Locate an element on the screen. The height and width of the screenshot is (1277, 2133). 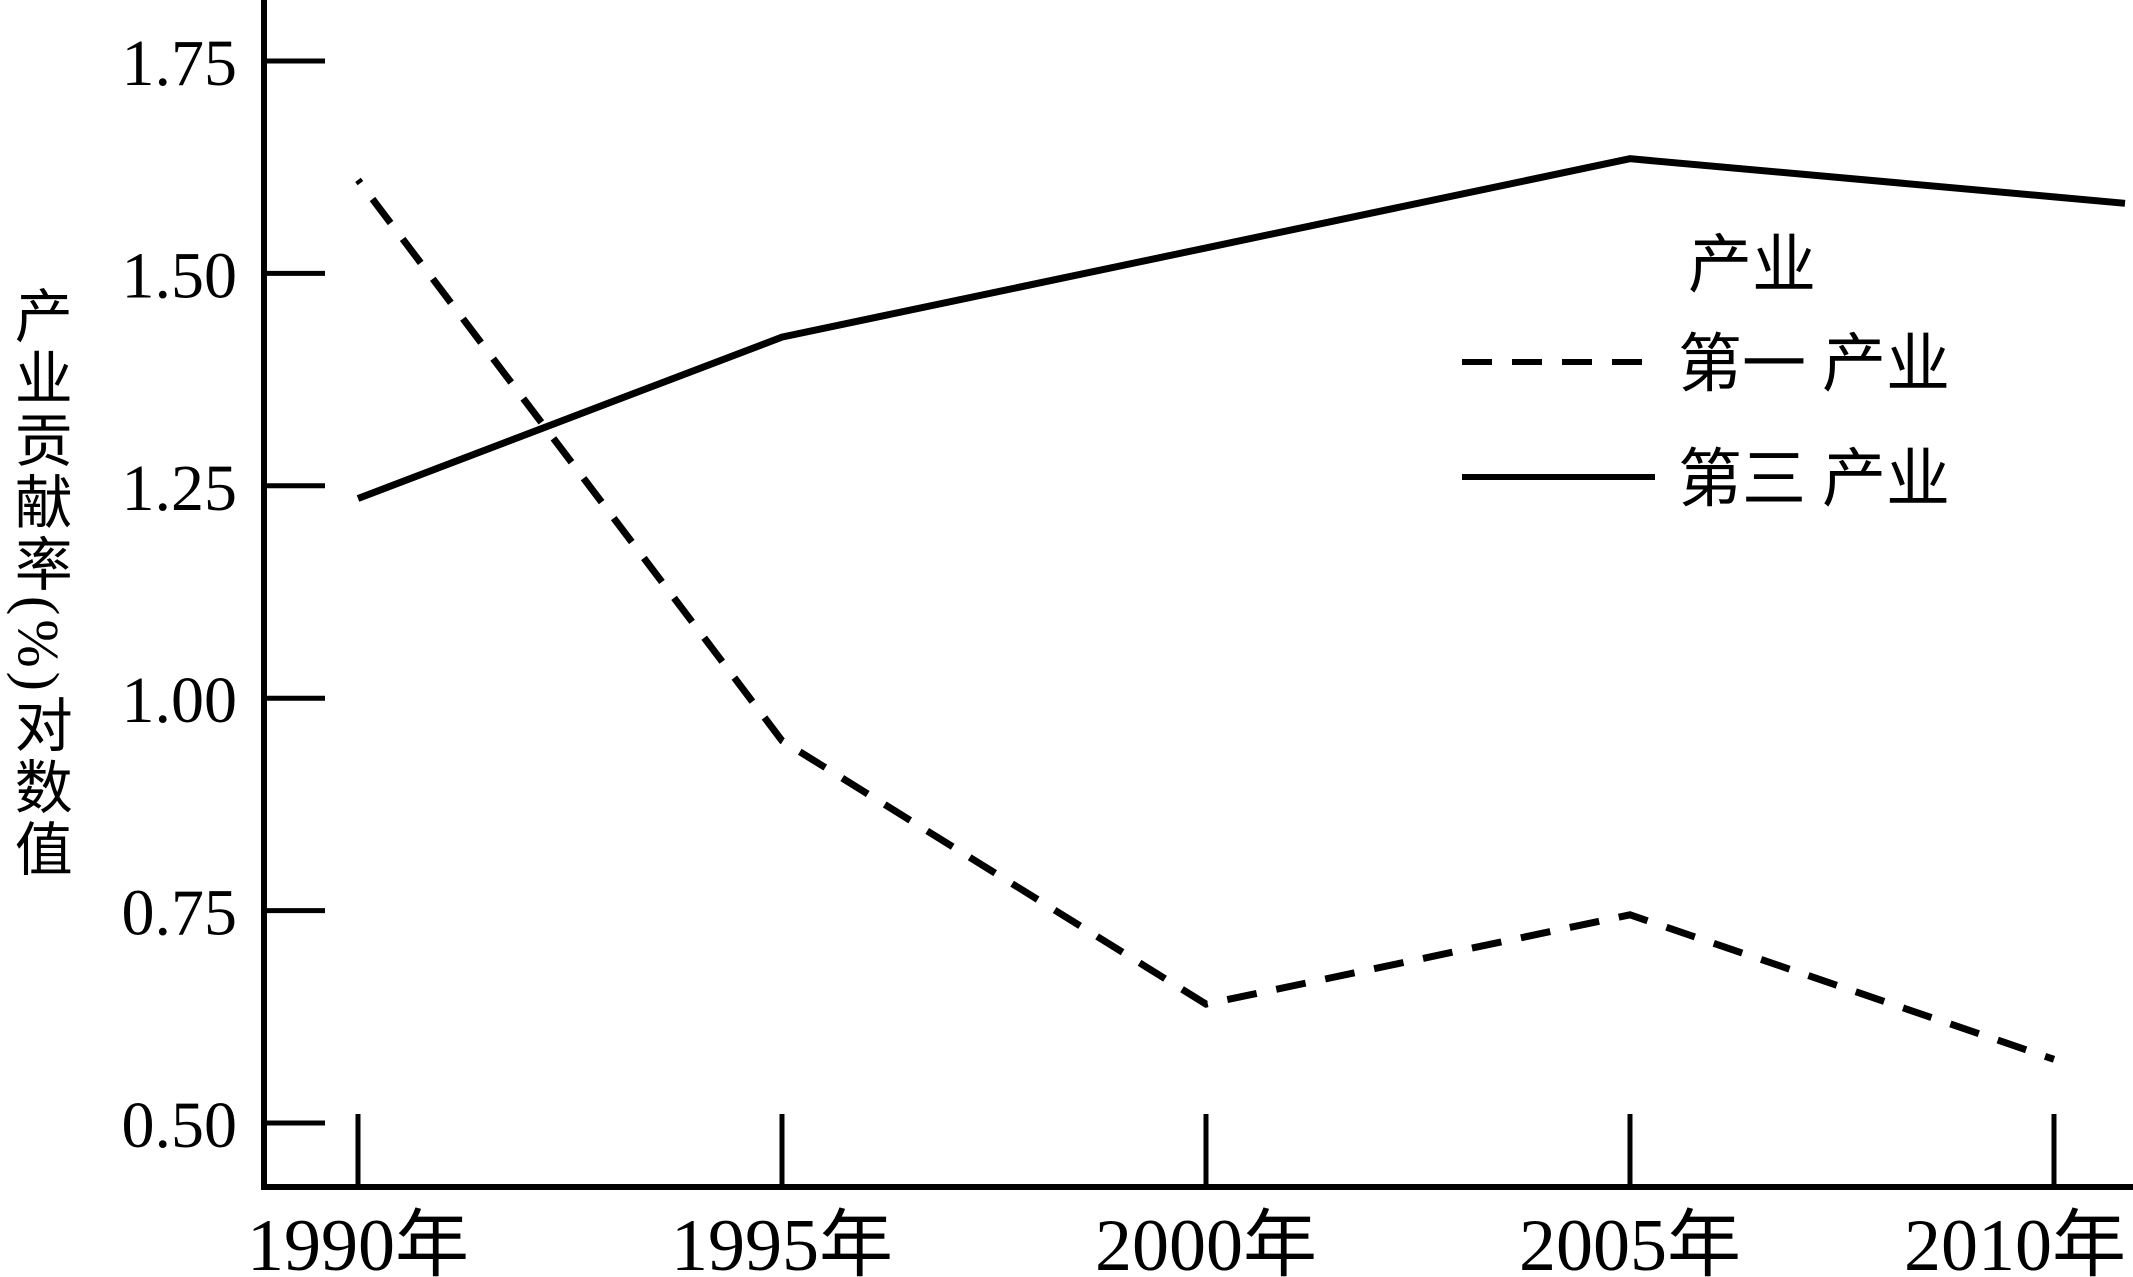
y-tick-label: 0.75 is located at coordinates (180, 913).